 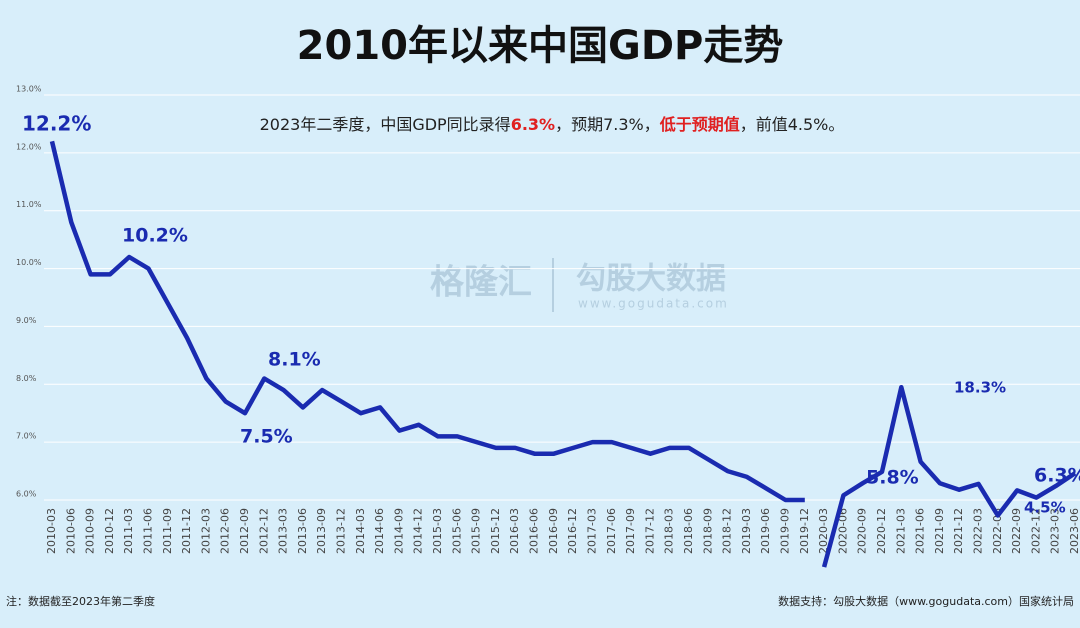 I want to click on line-series, so click(x=949, y=476).